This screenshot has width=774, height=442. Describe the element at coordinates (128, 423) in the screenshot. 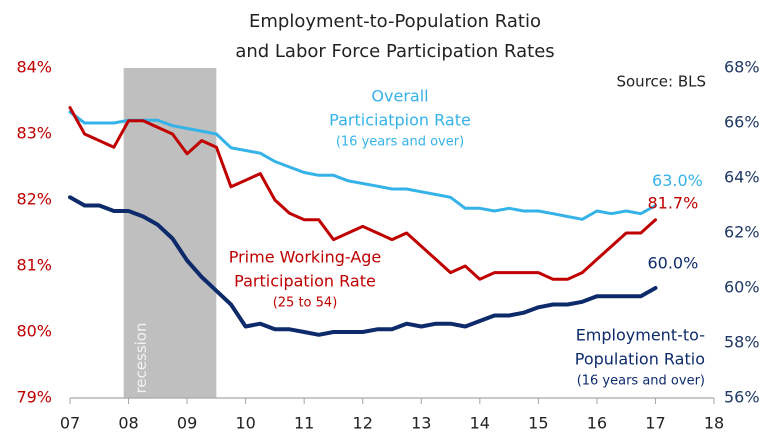

I see `x-tick-label: 08` at that location.